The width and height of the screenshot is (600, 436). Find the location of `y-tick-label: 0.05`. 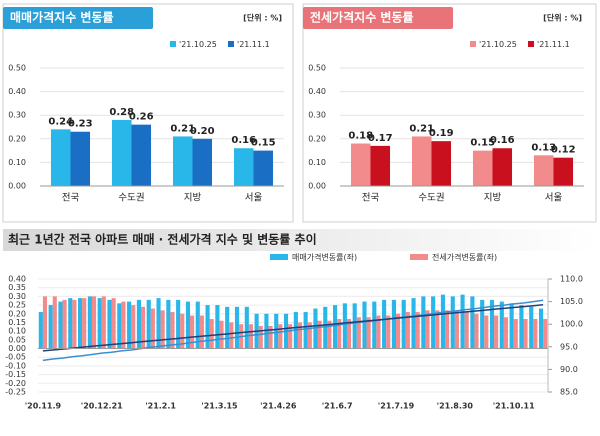

y-tick-label: 0.05 is located at coordinates (17, 339).